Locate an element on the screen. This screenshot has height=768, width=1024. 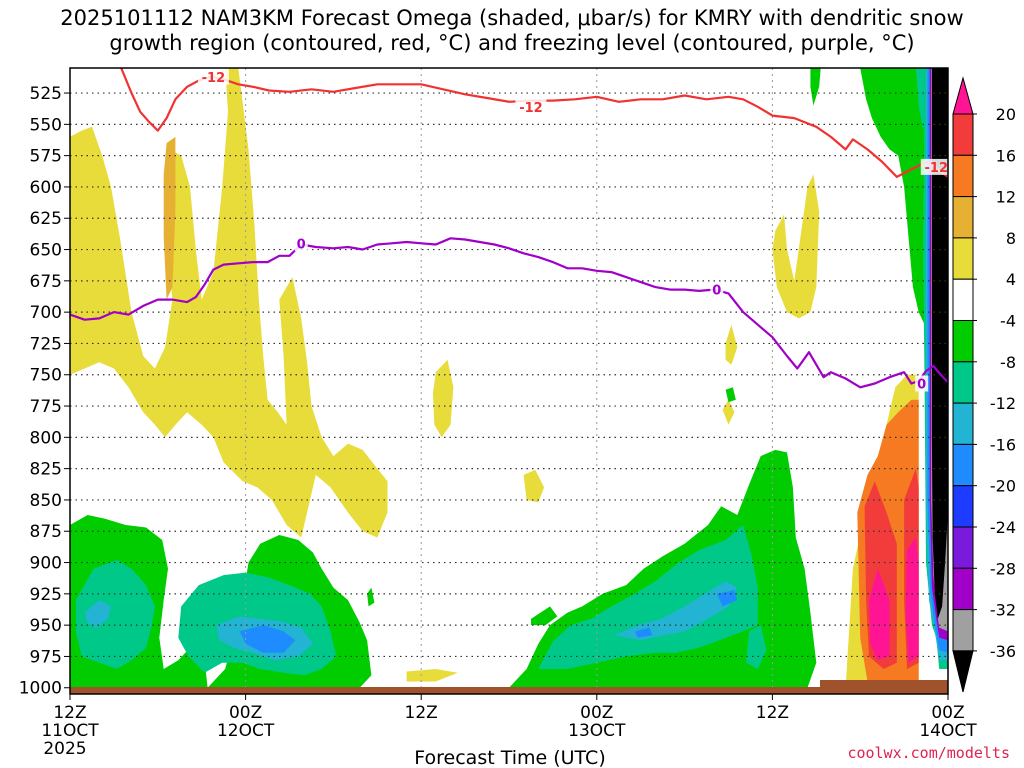
omega-region-cyan-lower-center is located at coordinates (676, 611).